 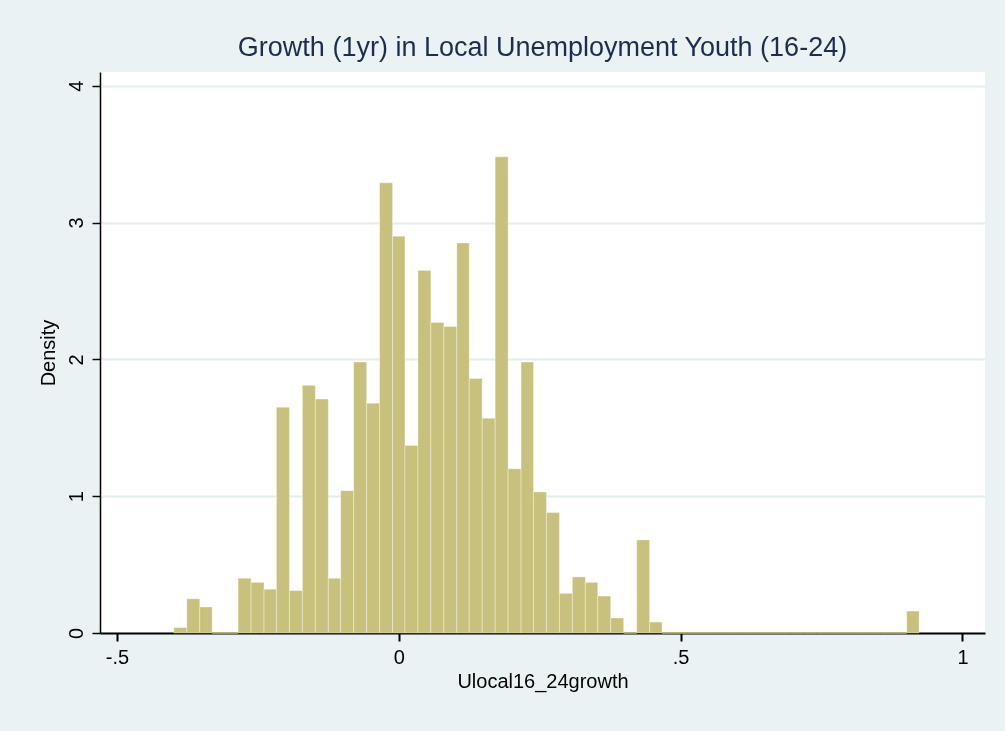 I want to click on x-tick-label: .5, so click(x=681, y=656).